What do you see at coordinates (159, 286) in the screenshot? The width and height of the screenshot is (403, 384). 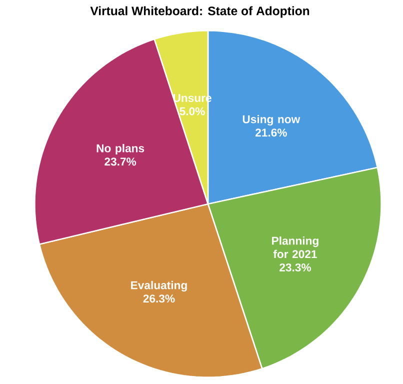 I see `slice-label: Evaluating` at bounding box center [159, 286].